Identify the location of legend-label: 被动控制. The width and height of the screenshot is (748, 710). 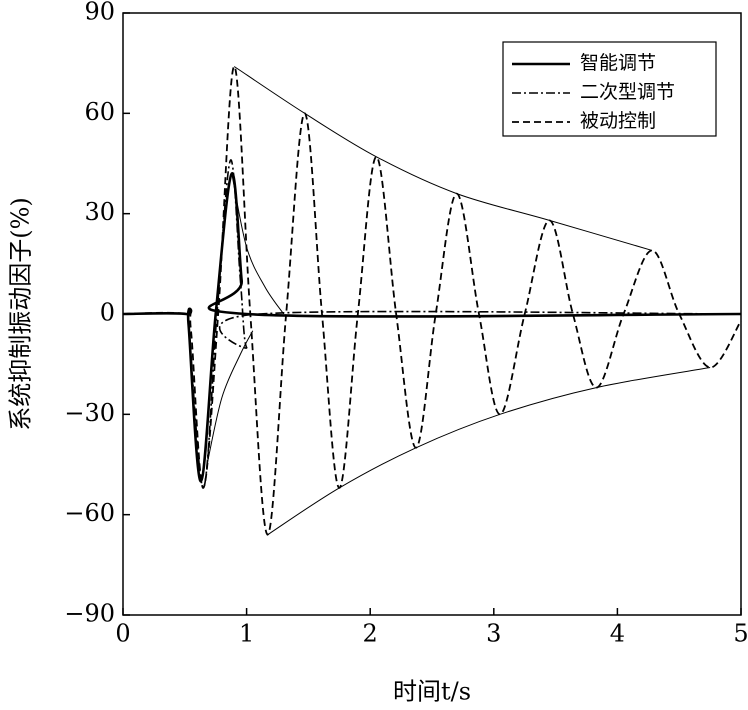
(618, 121).